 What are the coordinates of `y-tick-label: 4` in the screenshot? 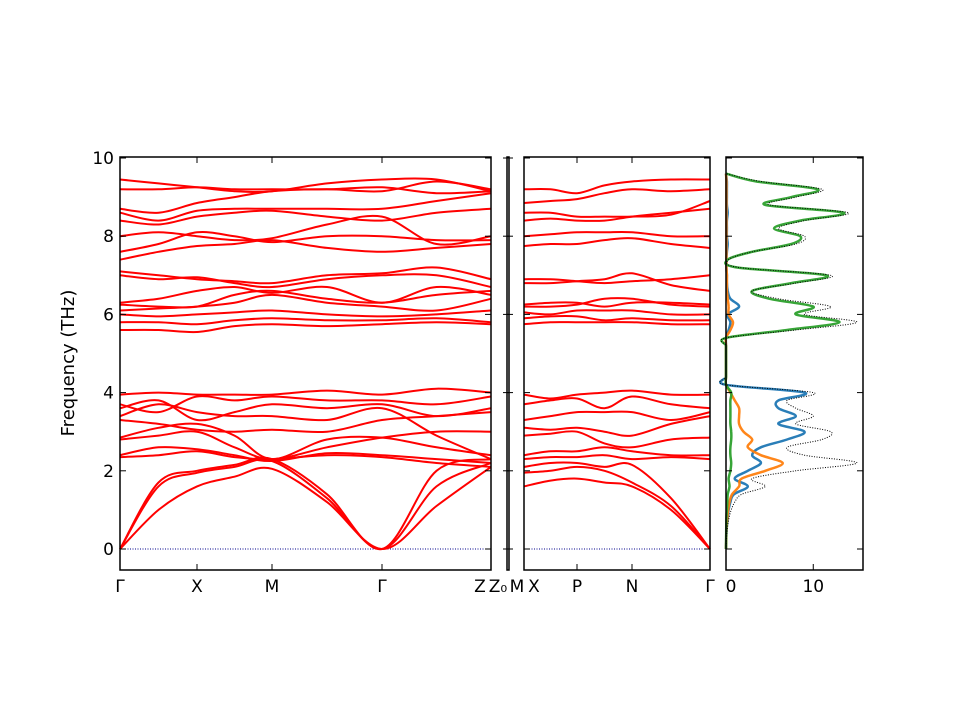 It's located at (108, 394).